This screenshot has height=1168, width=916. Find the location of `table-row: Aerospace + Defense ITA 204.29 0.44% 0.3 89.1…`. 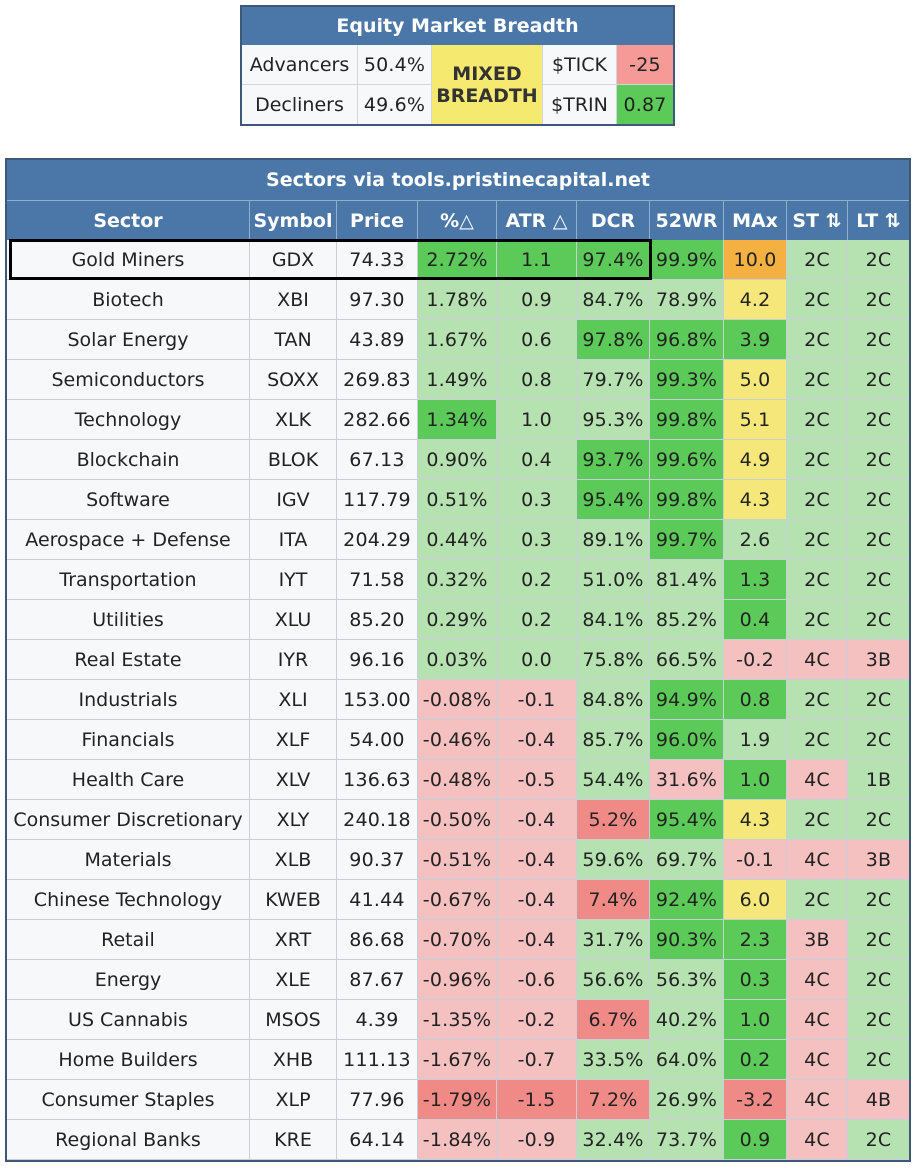

table-row: Aerospace + Defense ITA 204.29 0.44% 0.3 89.1… is located at coordinates (458, 540).